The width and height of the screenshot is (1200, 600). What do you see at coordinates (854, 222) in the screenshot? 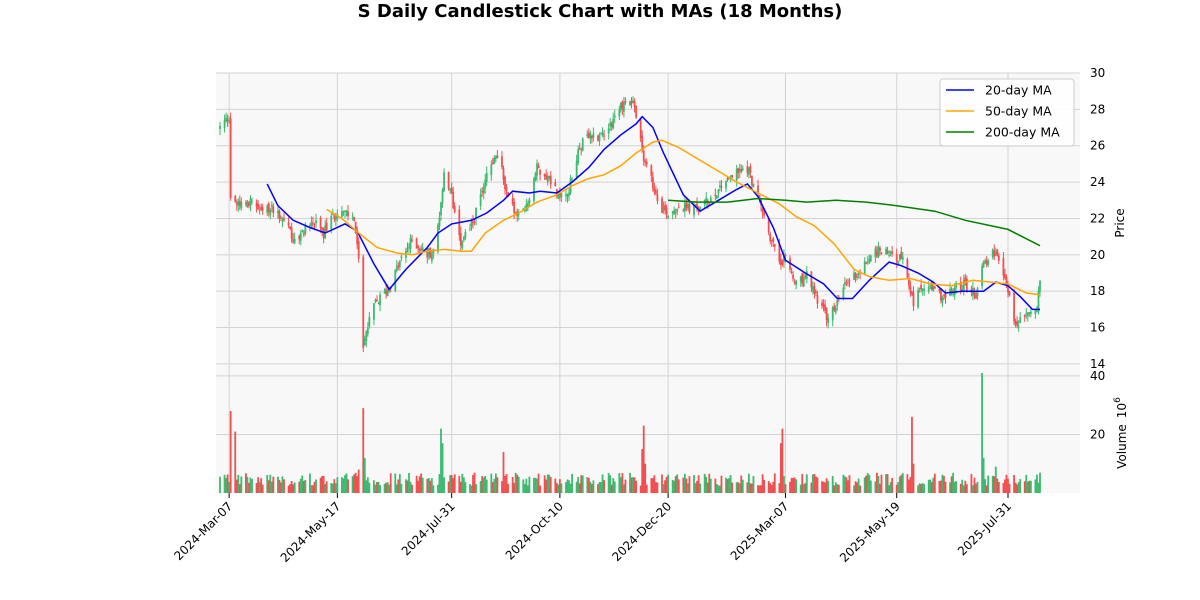
I see `ma-line-200-day-ma` at bounding box center [854, 222].